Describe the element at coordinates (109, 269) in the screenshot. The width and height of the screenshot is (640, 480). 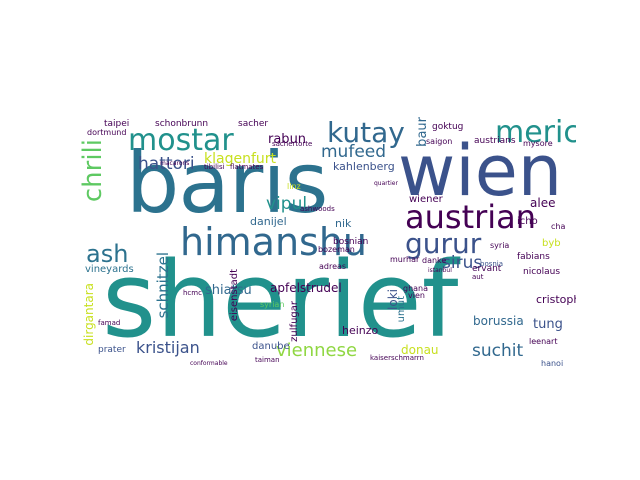
I see `word-vineyards: vineyards` at that location.